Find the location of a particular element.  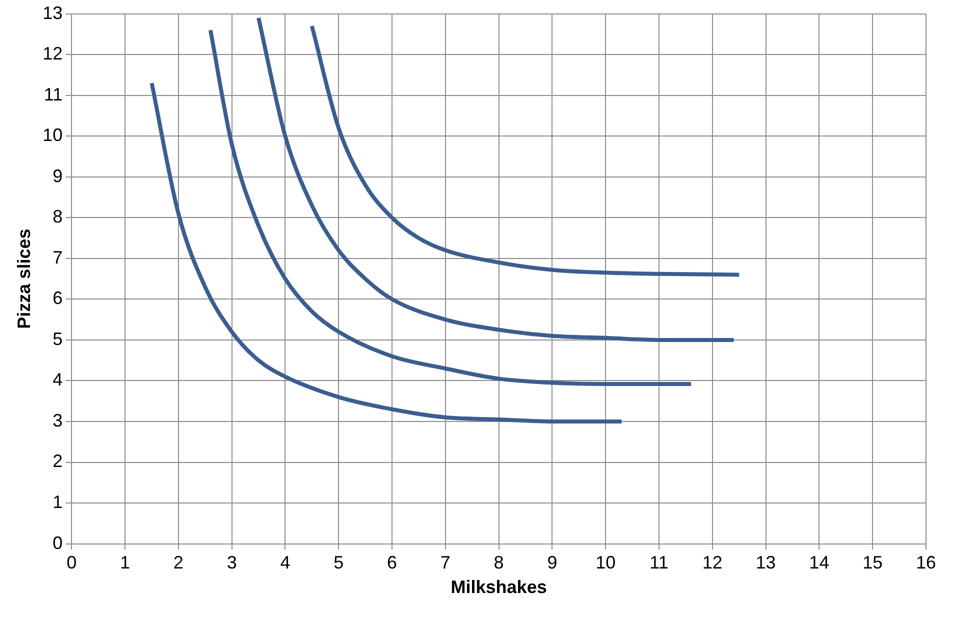

y-tick-label: 6 is located at coordinates (57, 298).